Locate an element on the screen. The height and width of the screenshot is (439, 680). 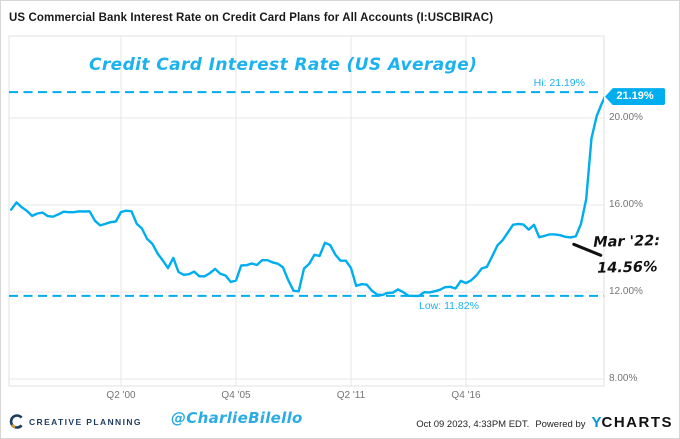
y-tick-label: 16.00% is located at coordinates (626, 204).